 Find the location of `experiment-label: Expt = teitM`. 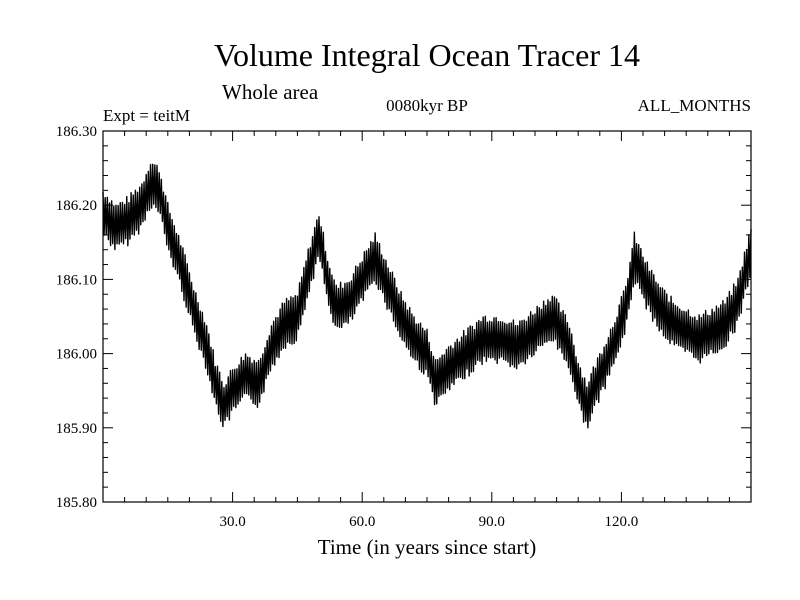

experiment-label: Expt = teitM is located at coordinates (146, 115).